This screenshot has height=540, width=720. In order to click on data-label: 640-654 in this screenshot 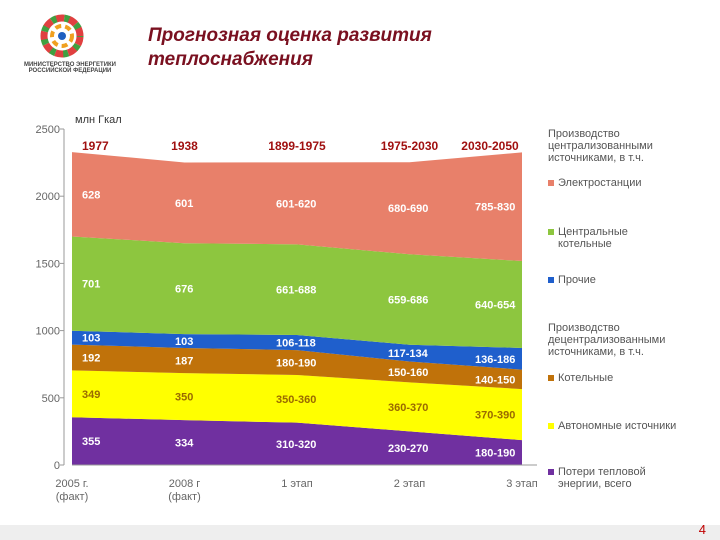, I will do `click(495, 305)`.